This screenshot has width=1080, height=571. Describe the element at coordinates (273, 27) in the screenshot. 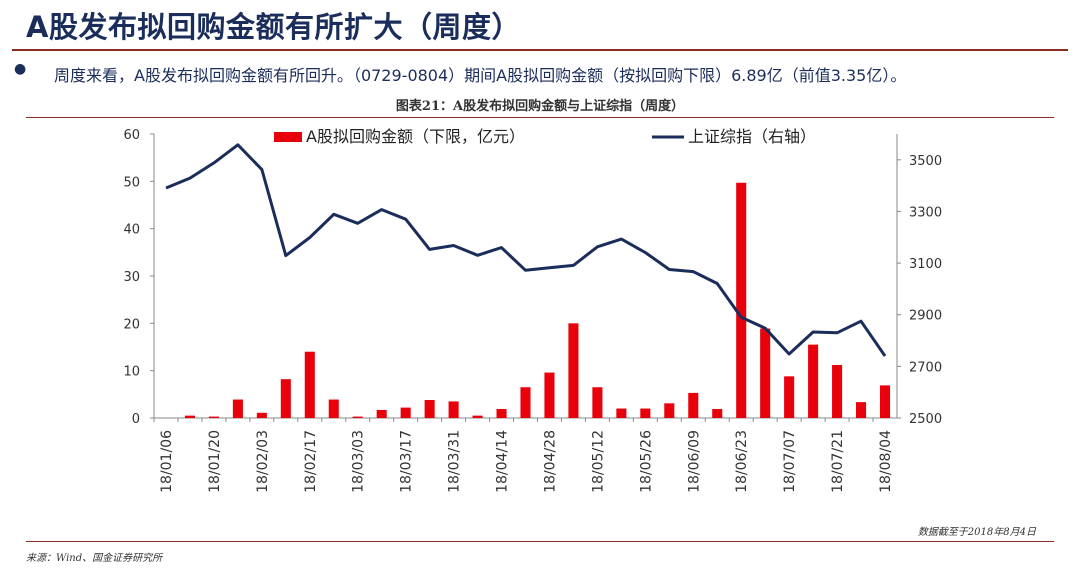

I see `page-title: A股发布拟回购金额有所扩大（周度）` at that location.